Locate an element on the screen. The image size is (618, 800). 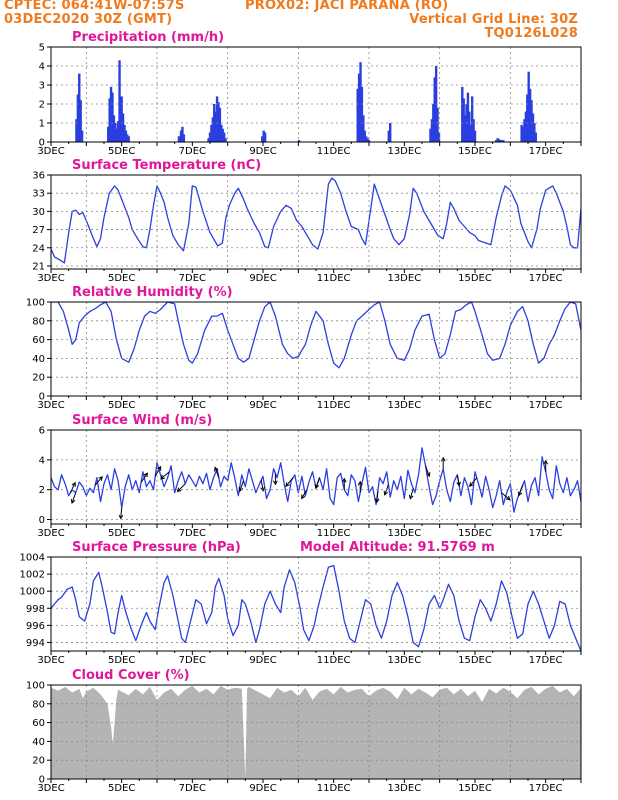
x-tick-label: 3DEC is located at coordinates (50, 788).